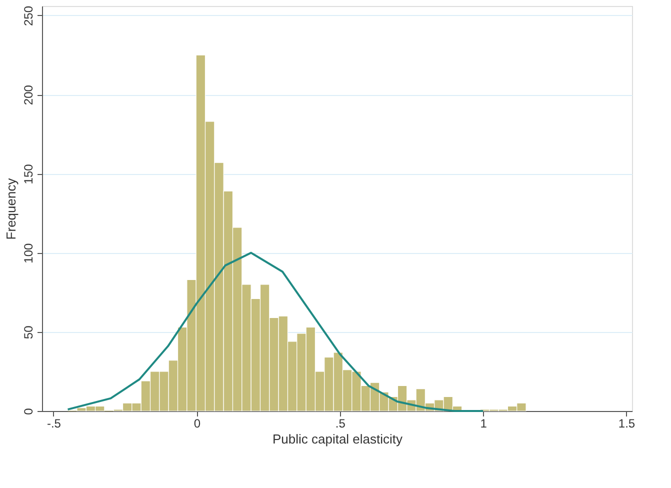 This screenshot has height=488, width=671. I want to click on x-tick-label: -.5, so click(54, 423).